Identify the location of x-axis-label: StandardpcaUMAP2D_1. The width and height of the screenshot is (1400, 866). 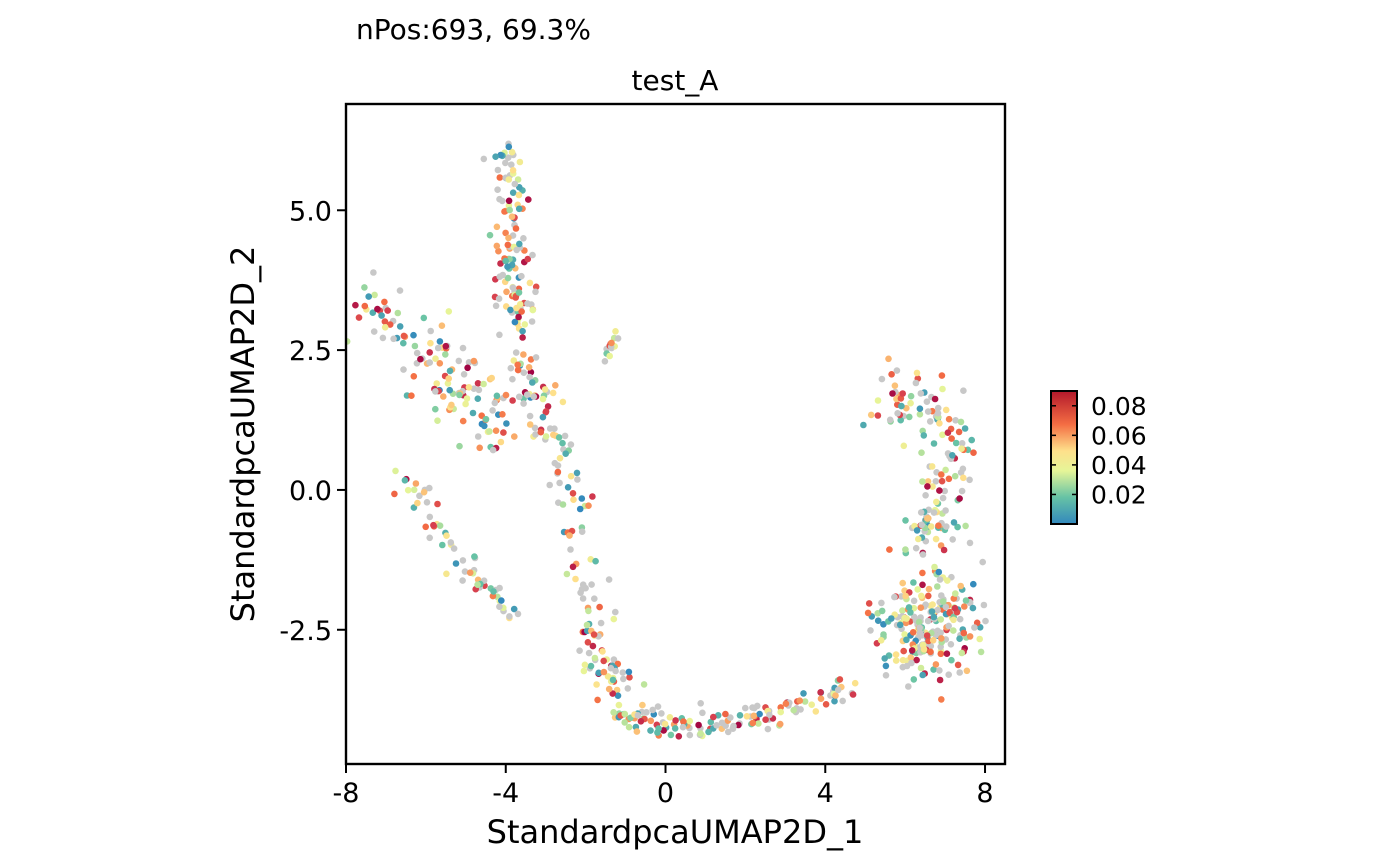
(675, 832).